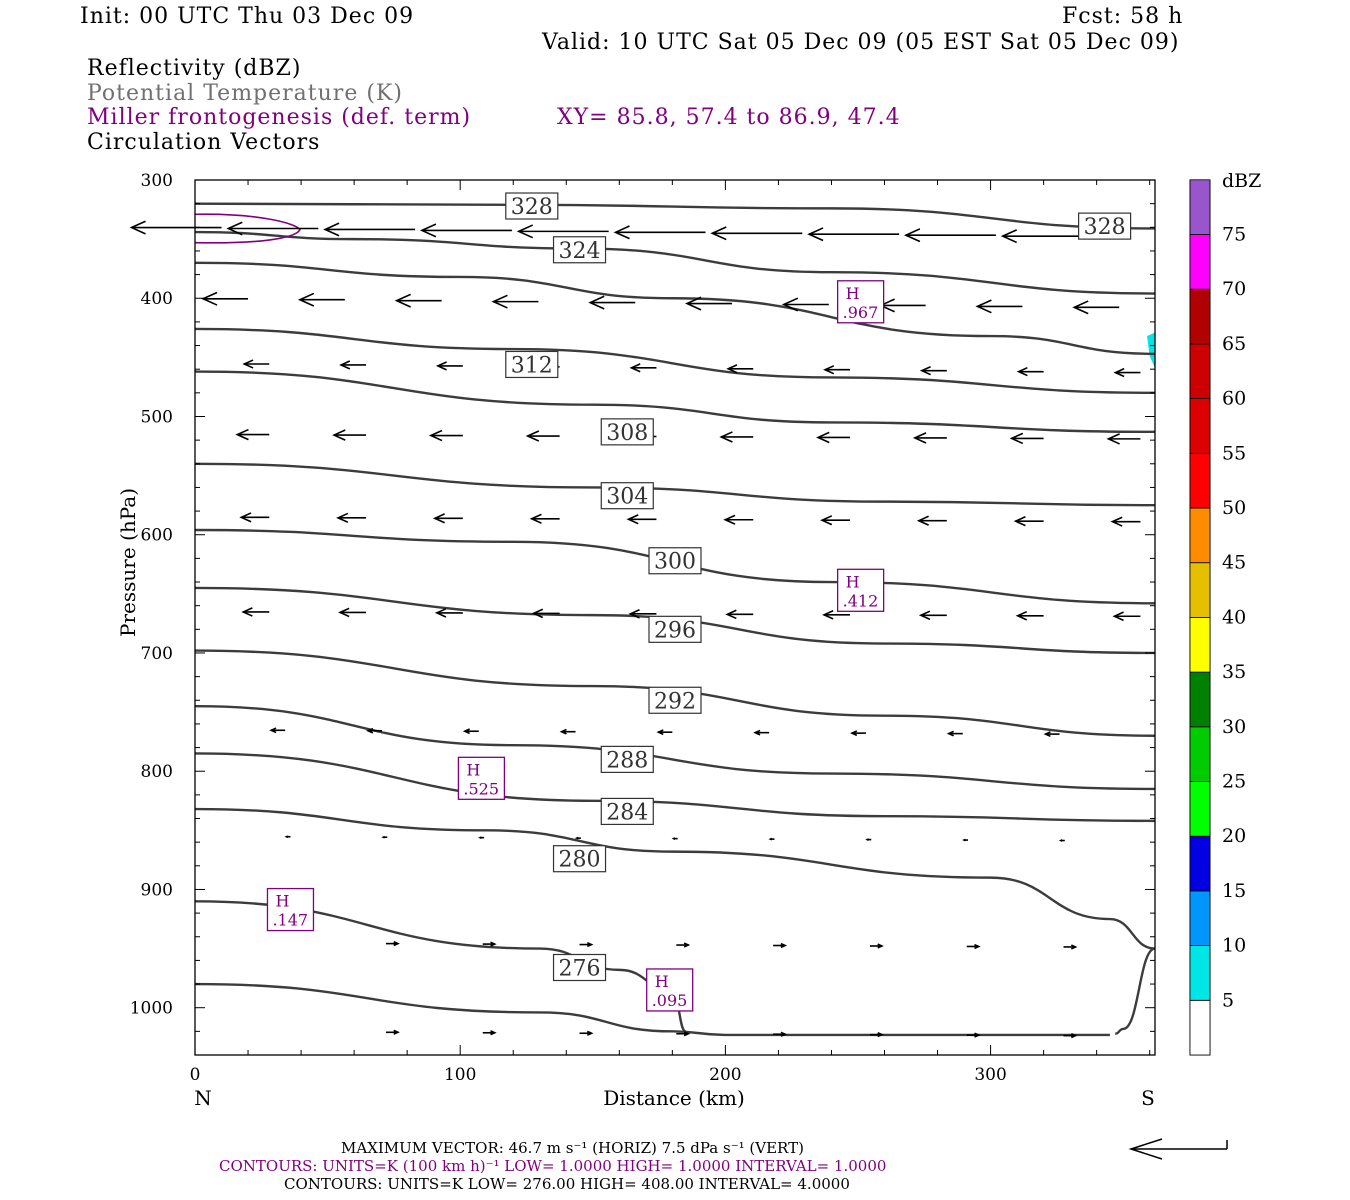 This screenshot has width=1350, height=1200. Describe the element at coordinates (627, 433) in the screenshot. I see `contour-label-308: 308` at that location.